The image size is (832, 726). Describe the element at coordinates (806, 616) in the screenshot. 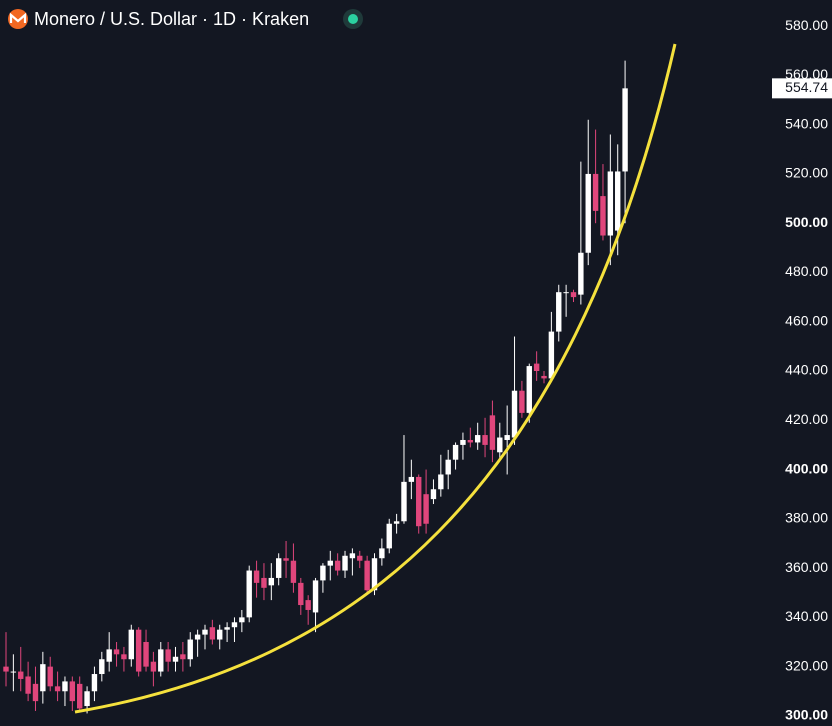

I see `y-tick-label: 340.00` at that location.